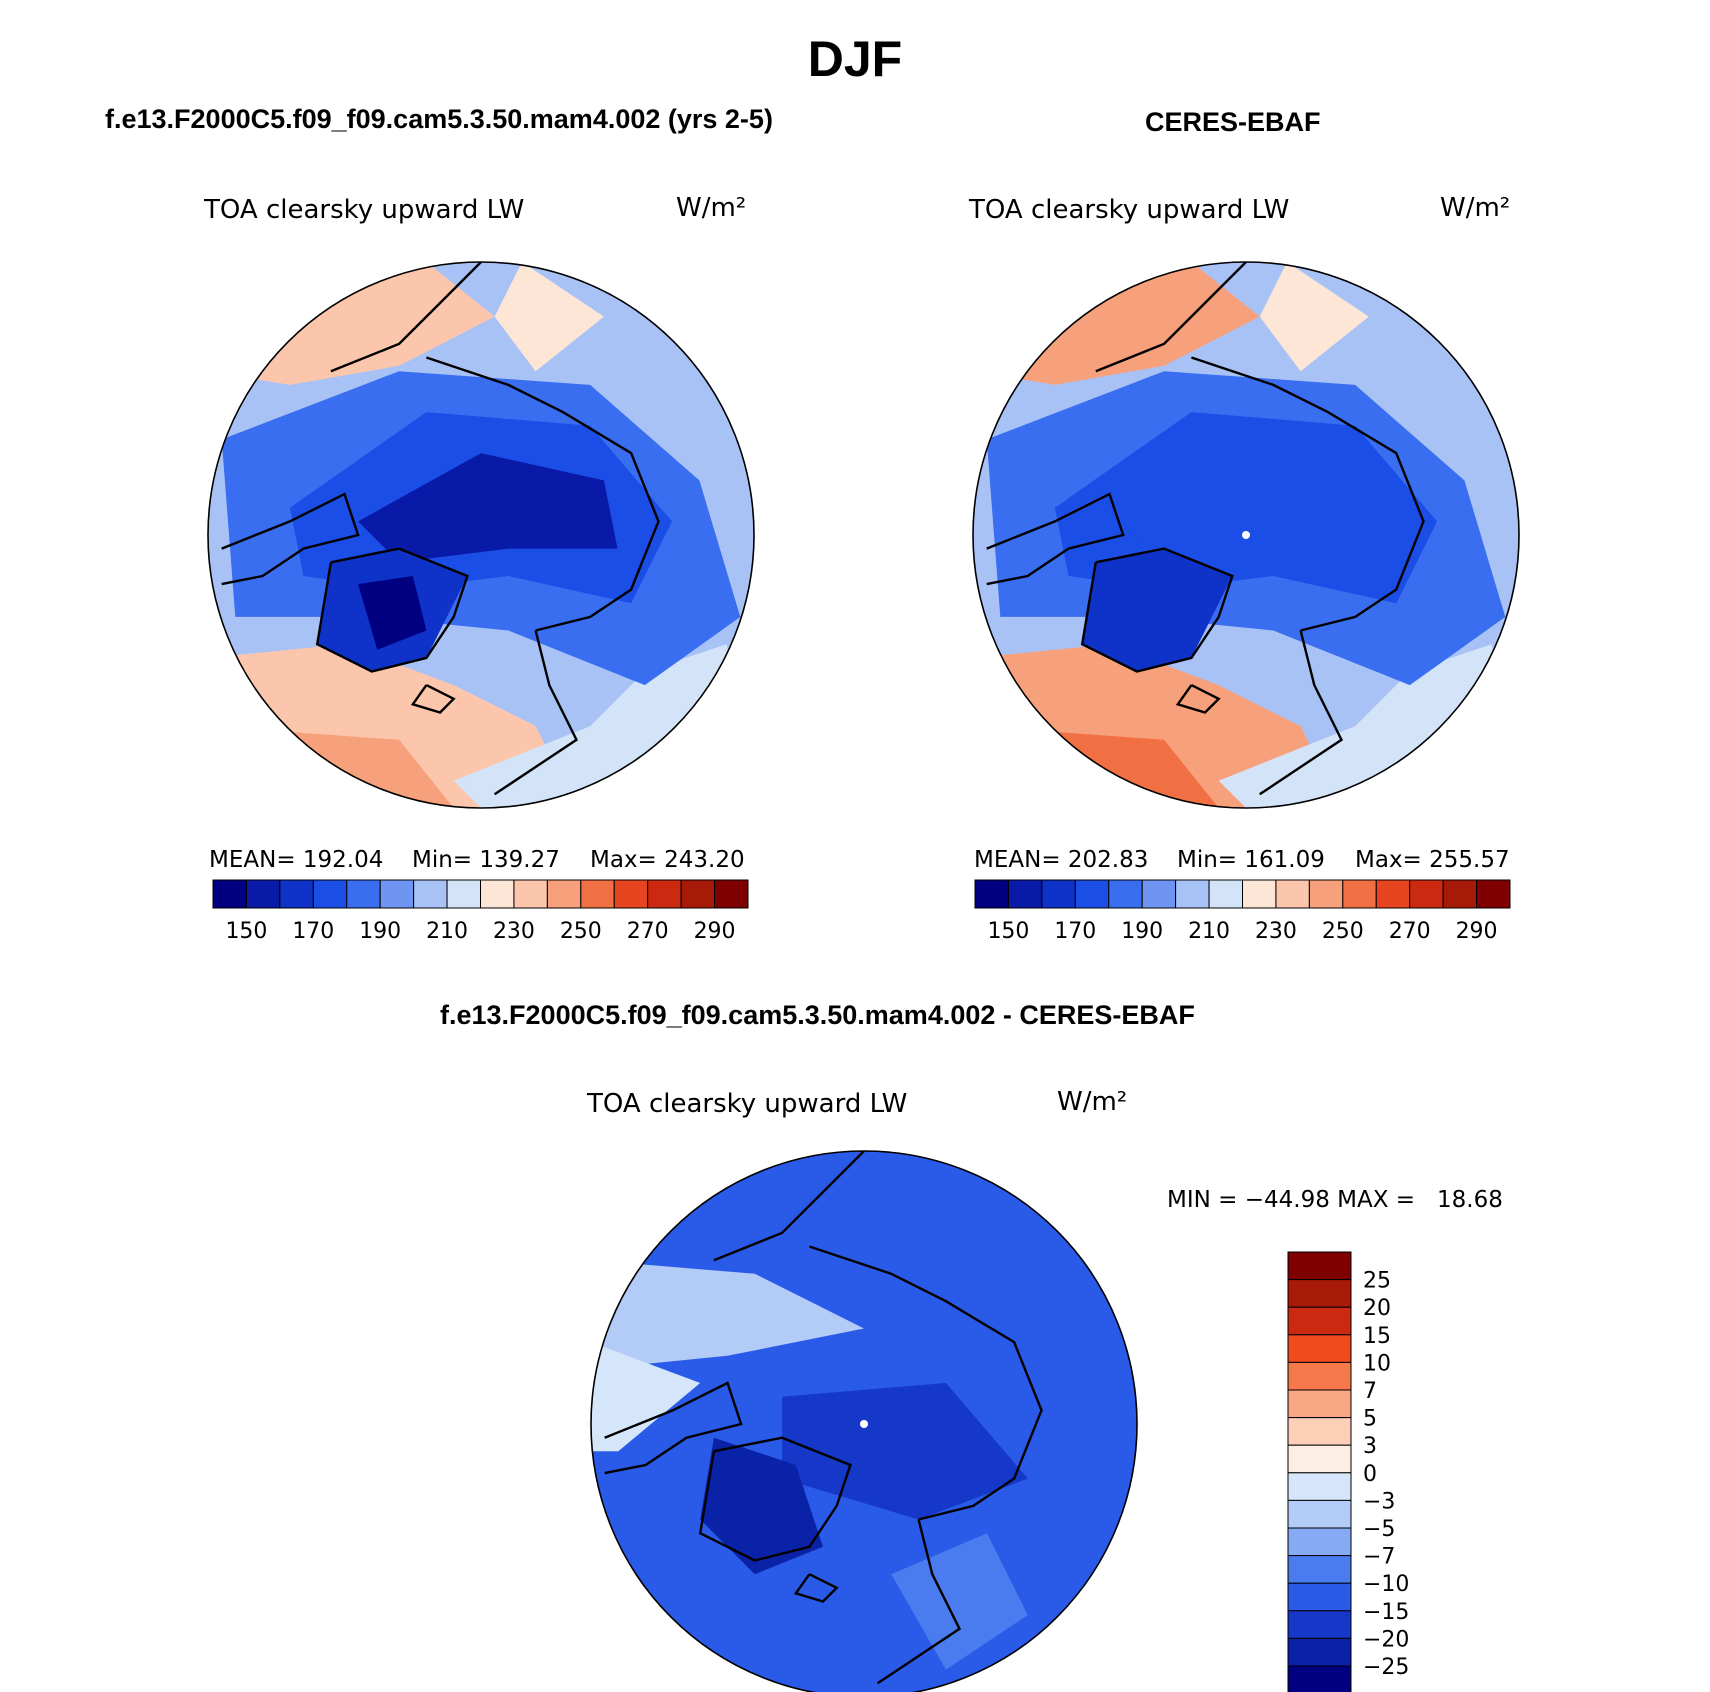 The height and width of the screenshot is (1692, 1710). I want to click on colorbar-tick-label: 10, so click(1377, 1363).